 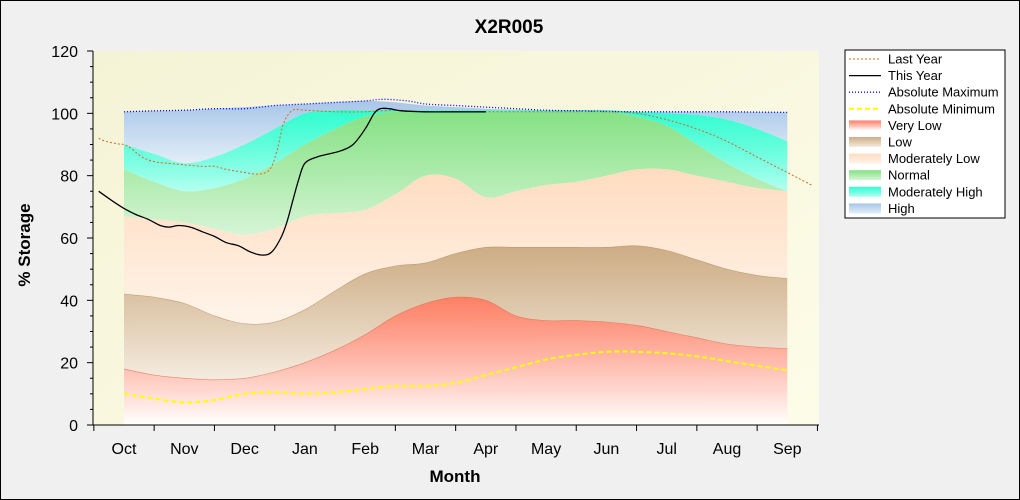 I want to click on y-tick-label: 60, so click(x=69, y=239).